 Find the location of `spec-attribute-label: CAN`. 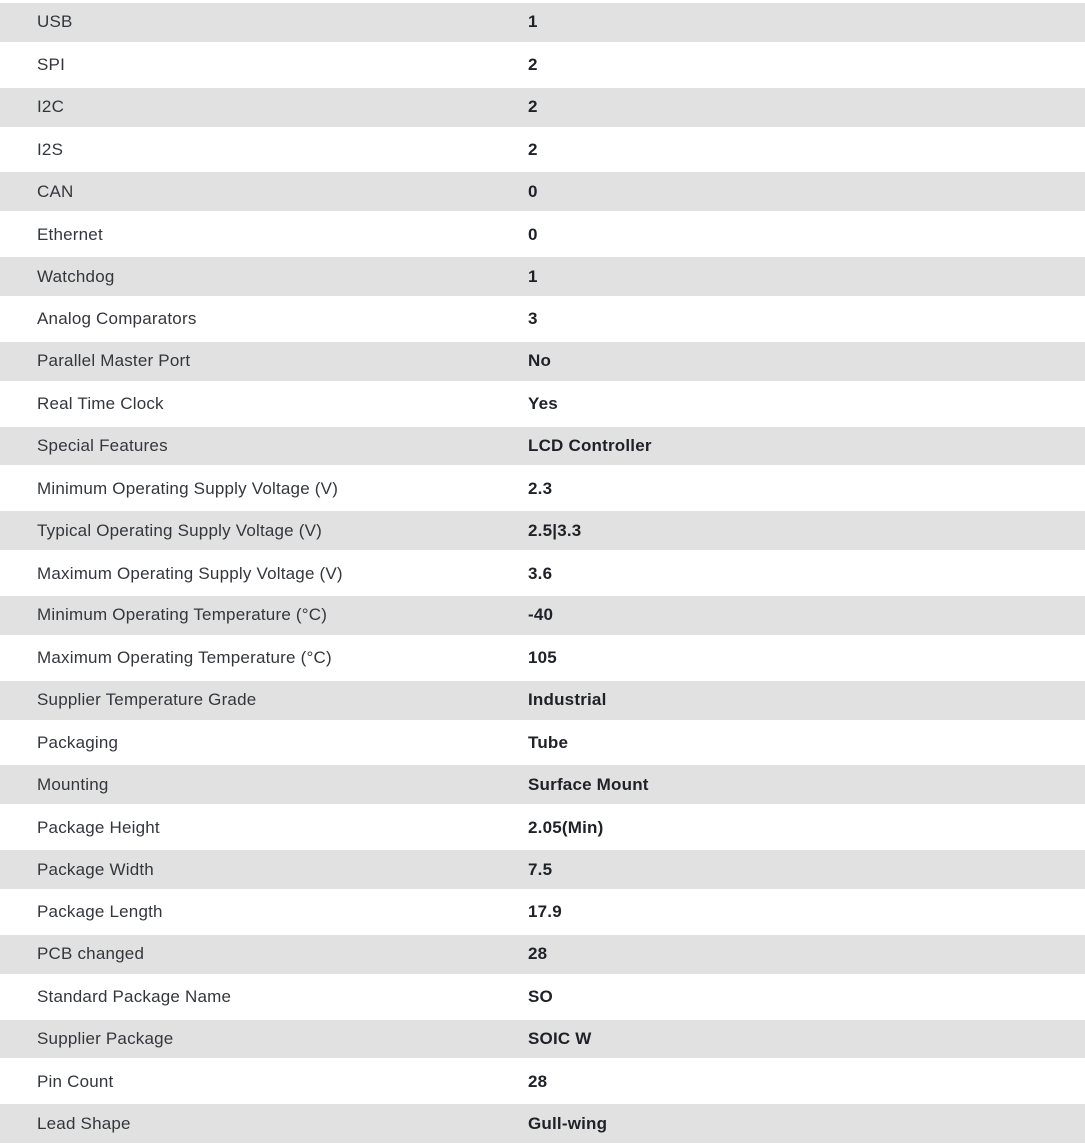

spec-attribute-label: CAN is located at coordinates (55, 191).